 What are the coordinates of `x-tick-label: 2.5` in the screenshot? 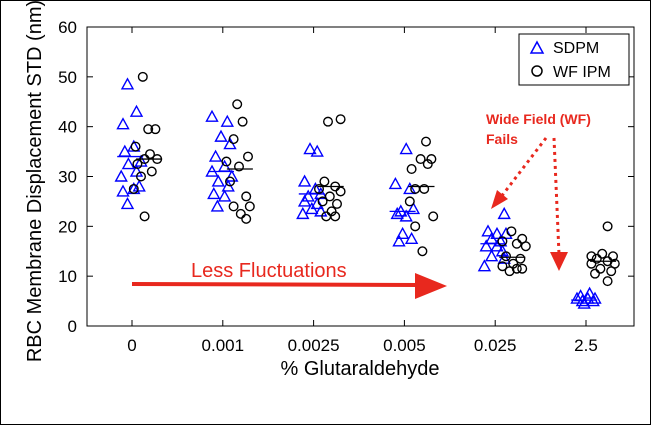 It's located at (586, 345).